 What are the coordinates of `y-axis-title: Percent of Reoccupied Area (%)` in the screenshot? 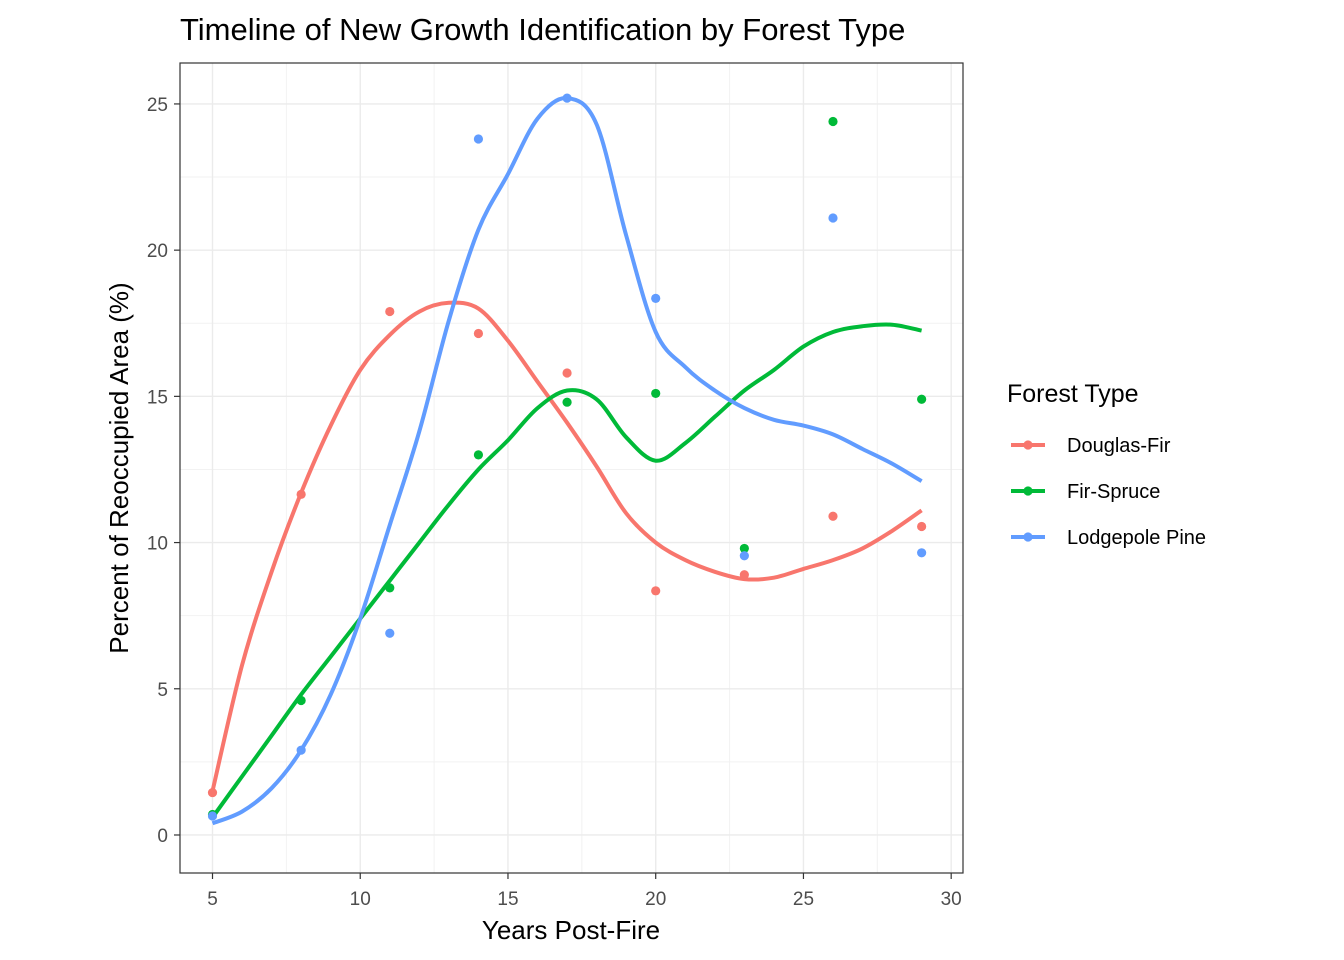 It's located at (119, 467).